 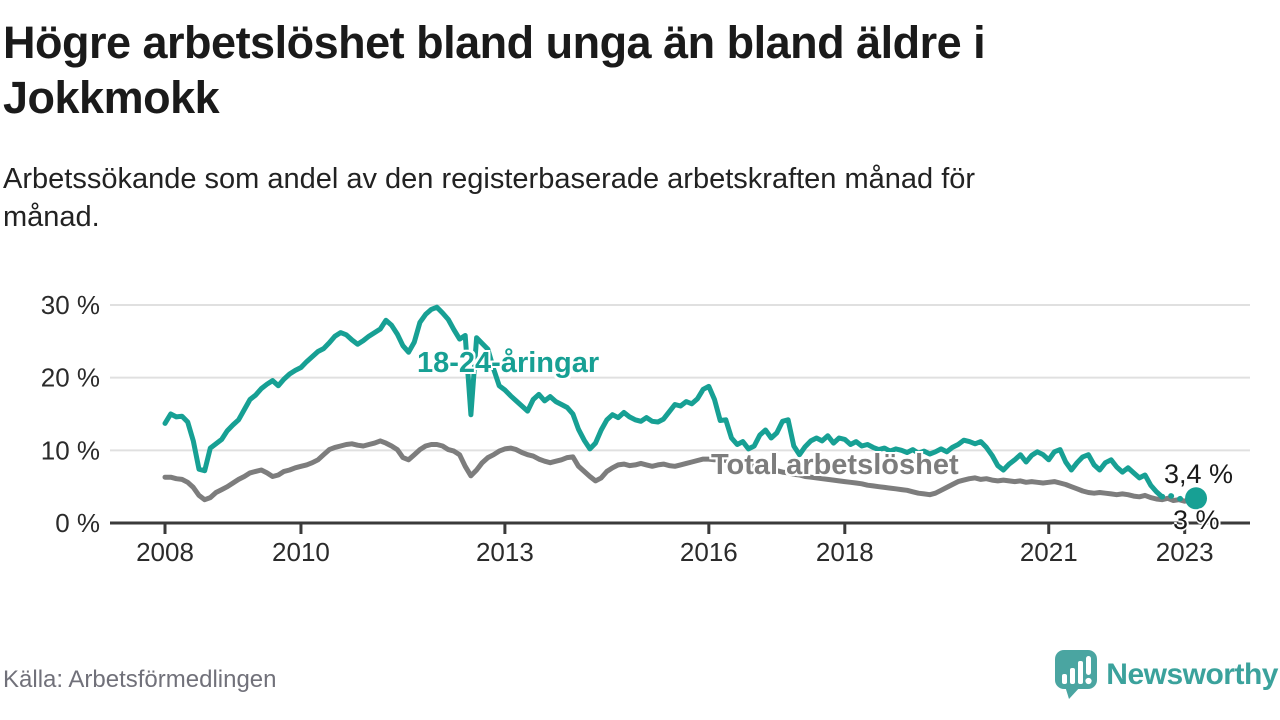 I want to click on series-line-total, so click(x=680, y=471).